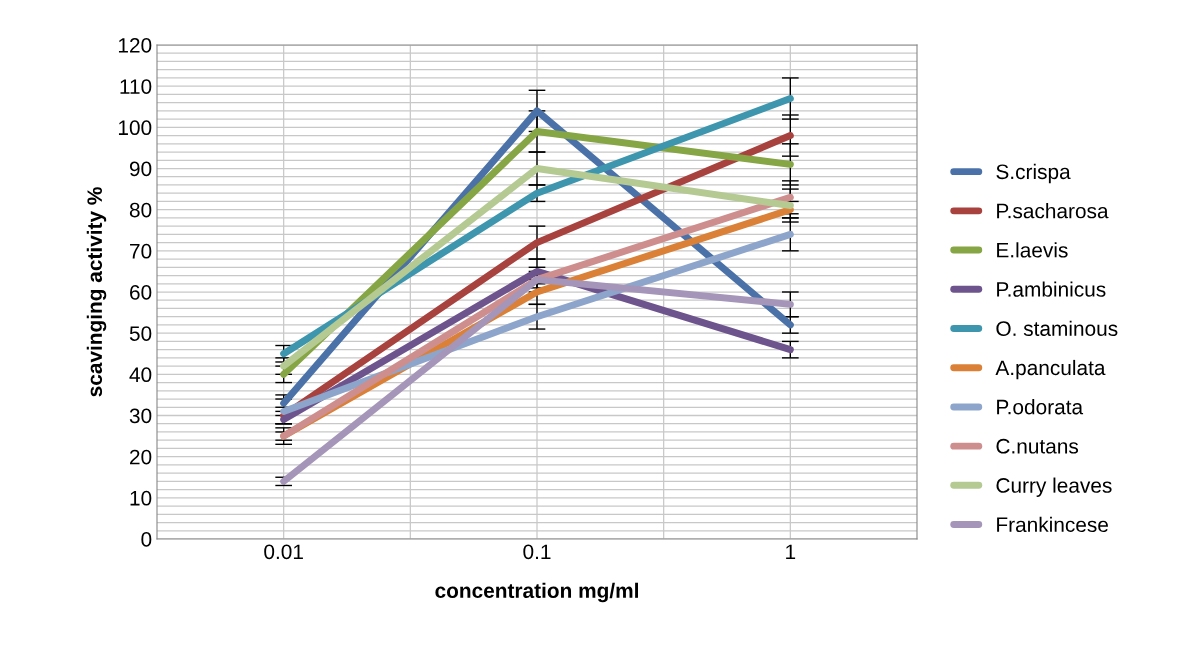  I want to click on legend-label: P.ambinicus, so click(1051, 289).